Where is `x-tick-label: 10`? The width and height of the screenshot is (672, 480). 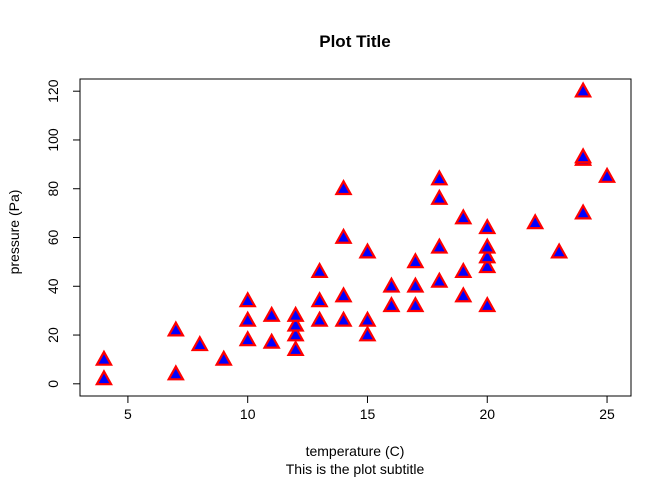 x-tick-label: 10 is located at coordinates (248, 414).